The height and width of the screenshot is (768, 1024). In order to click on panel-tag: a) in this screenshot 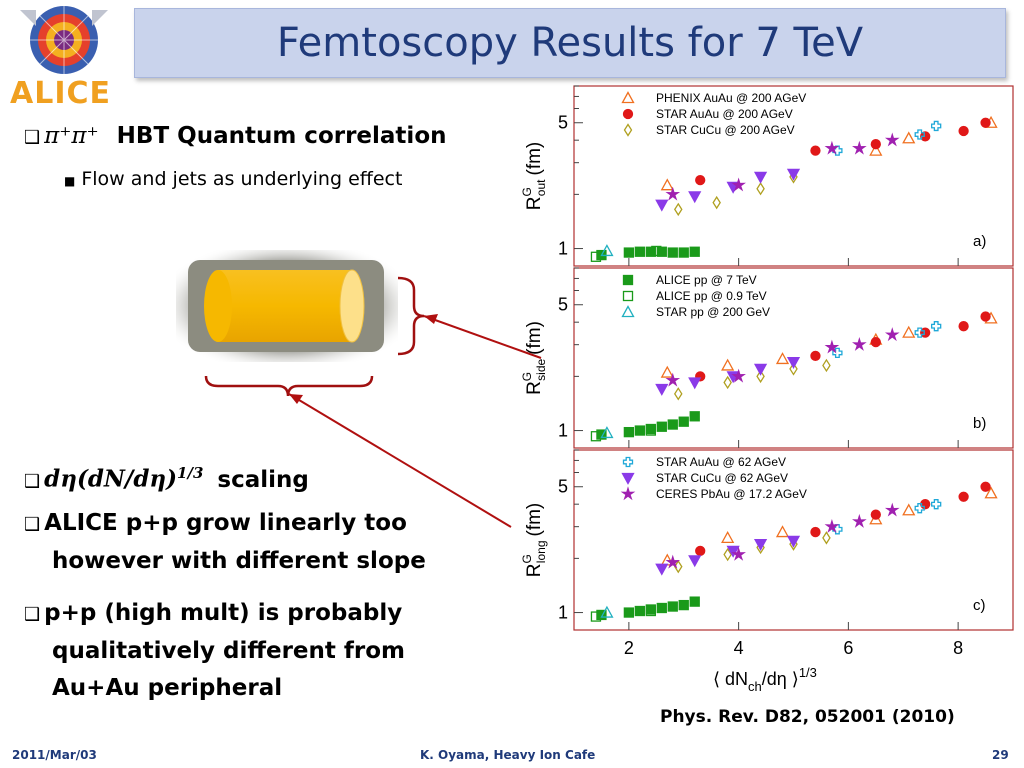, I will do `click(979, 241)`.